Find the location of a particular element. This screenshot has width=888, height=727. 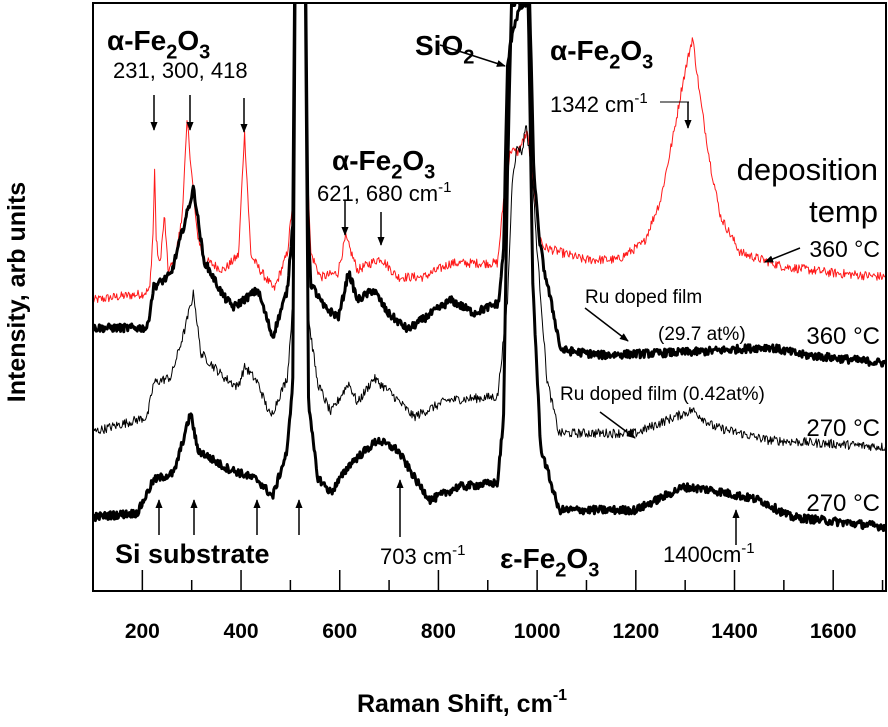

annotation-text-part: 1342 cm is located at coordinates (592, 104).